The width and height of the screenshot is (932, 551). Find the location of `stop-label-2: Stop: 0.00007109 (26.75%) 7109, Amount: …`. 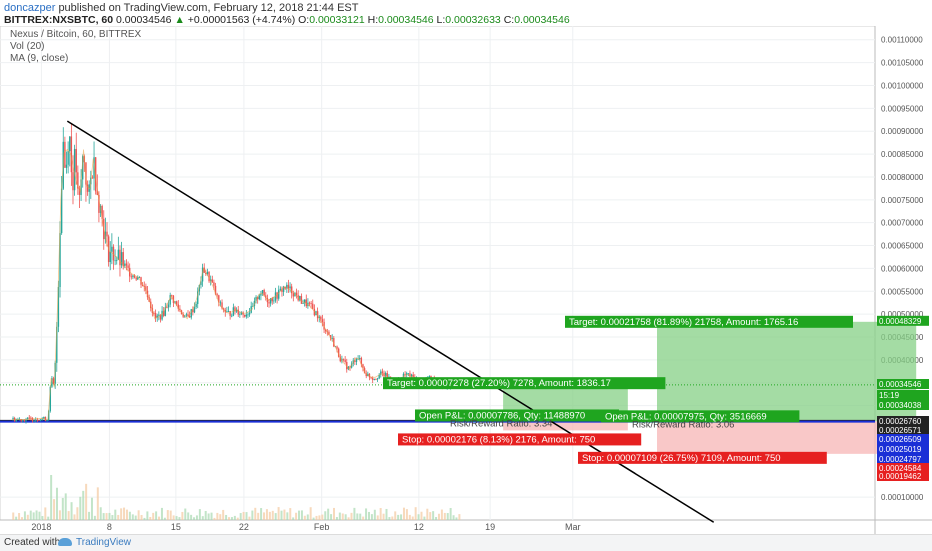

stop-label-2: Stop: 0.00007109 (26.75%) 7109, Amount: … is located at coordinates (681, 458).